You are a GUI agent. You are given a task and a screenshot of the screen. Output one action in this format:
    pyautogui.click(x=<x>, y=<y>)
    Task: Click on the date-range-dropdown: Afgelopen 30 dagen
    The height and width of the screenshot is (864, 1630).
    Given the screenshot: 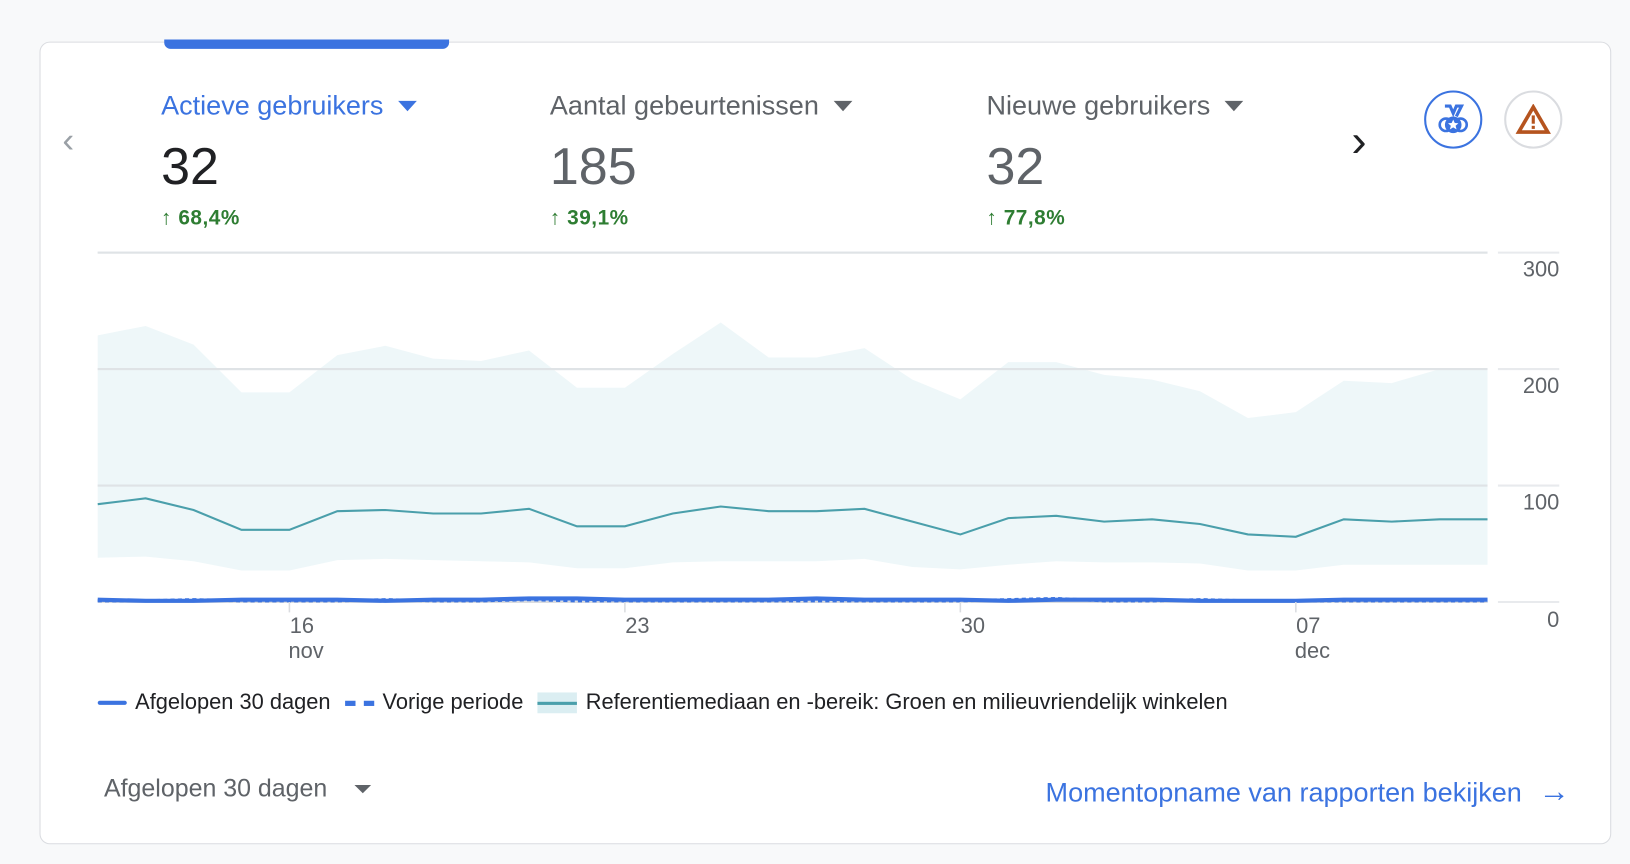 What is the action you would take?
    pyautogui.click(x=237, y=789)
    